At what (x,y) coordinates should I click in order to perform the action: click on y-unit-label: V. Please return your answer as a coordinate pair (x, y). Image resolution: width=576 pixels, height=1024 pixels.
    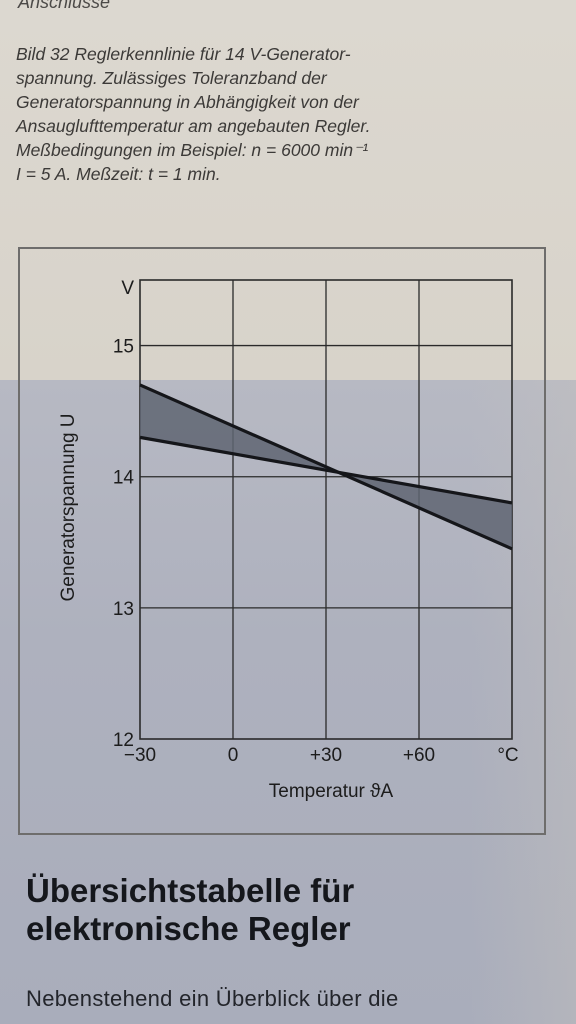
    Looking at the image, I should click on (127, 288).